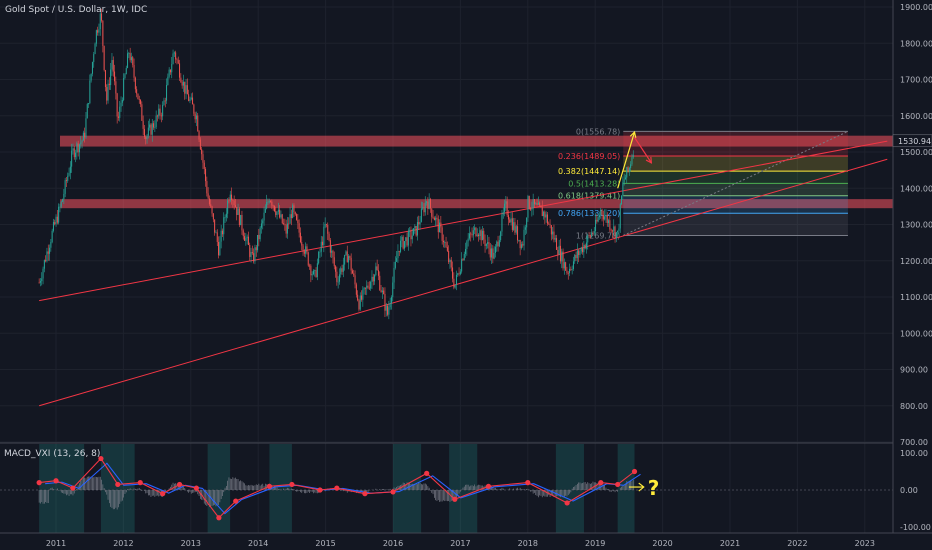 This screenshot has width=932, height=550. I want to click on time-tick-label: 2018, so click(528, 543).